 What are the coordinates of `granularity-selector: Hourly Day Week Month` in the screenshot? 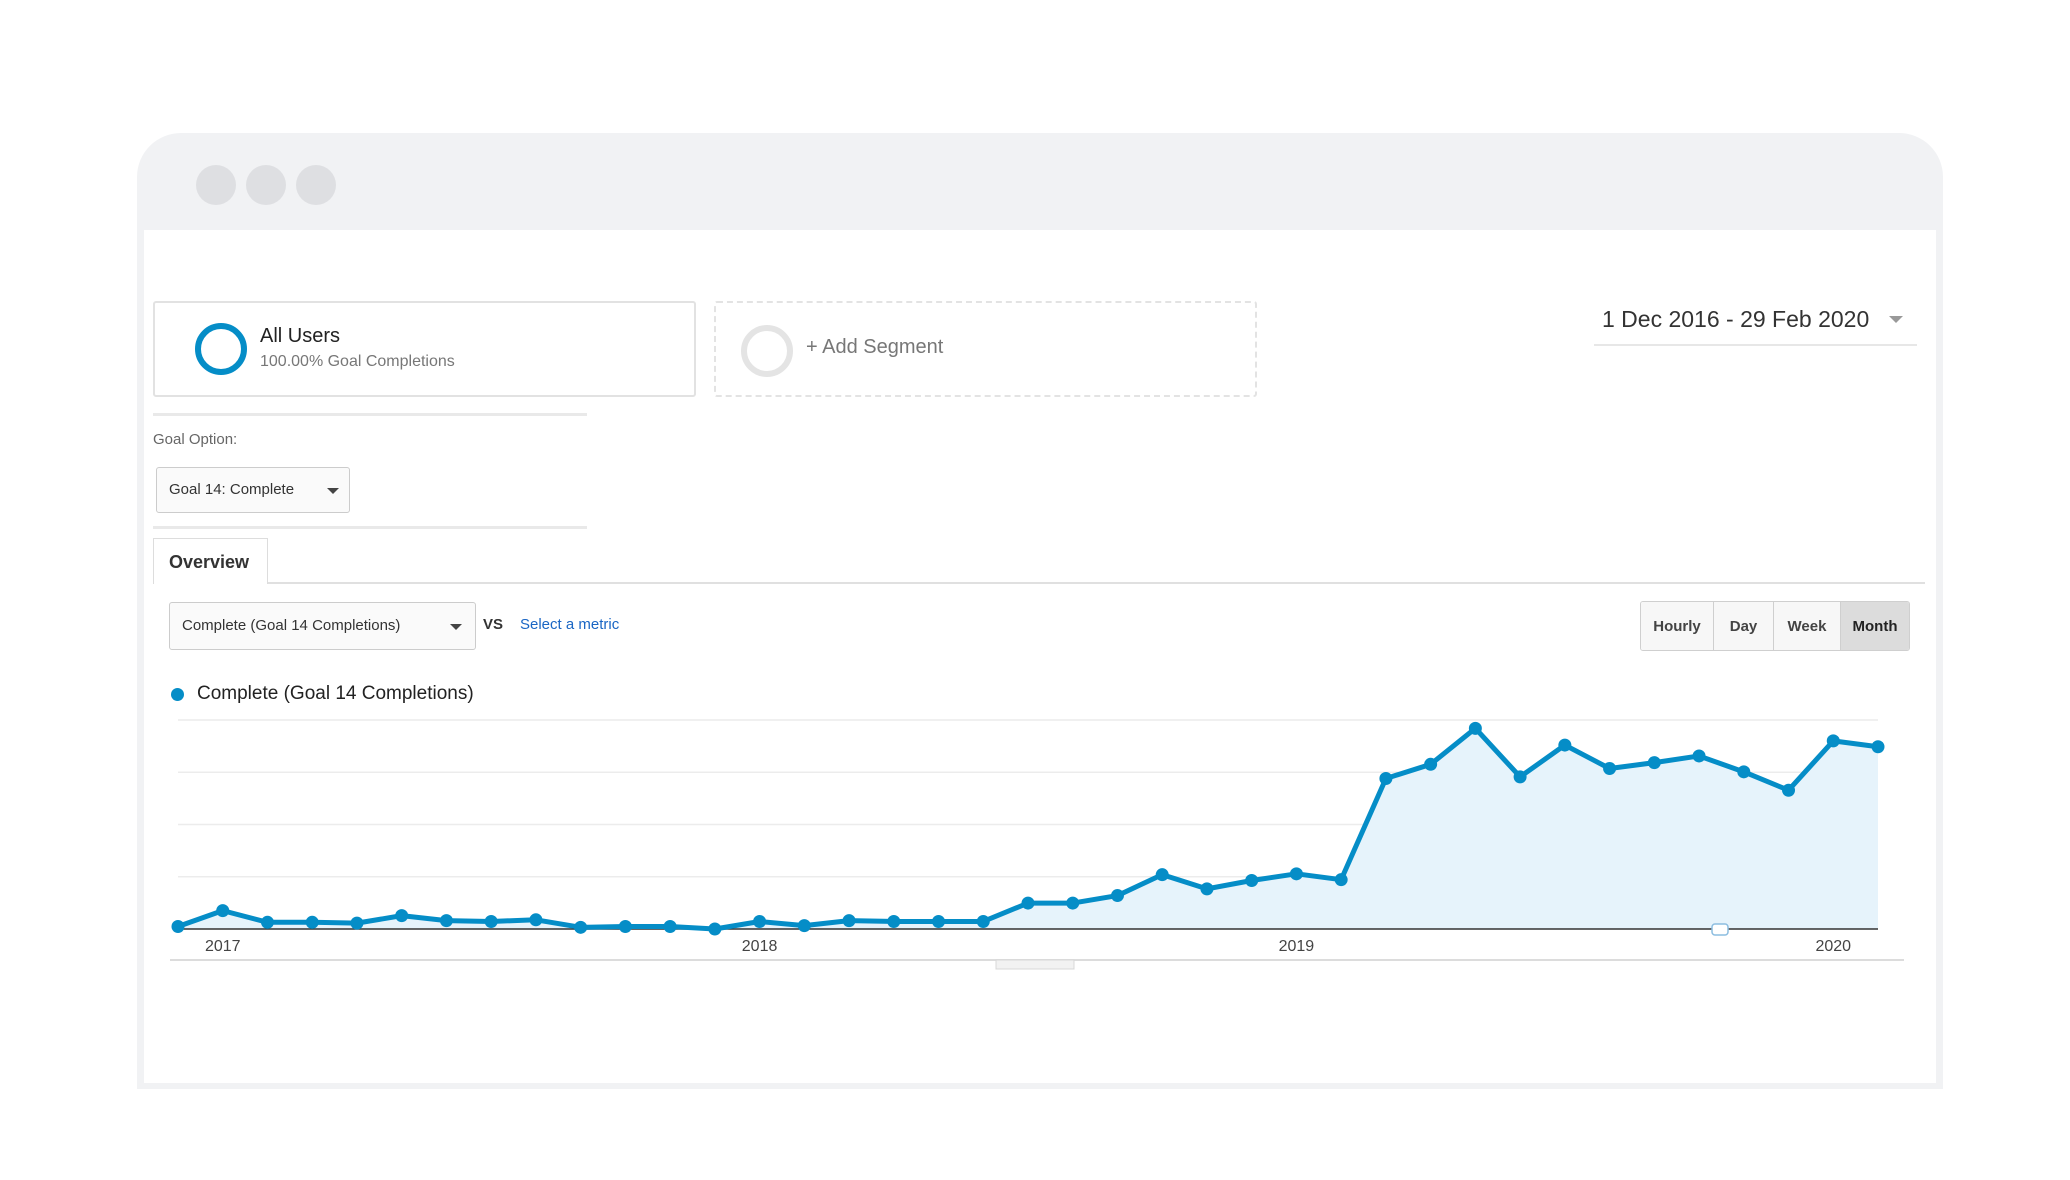 It's located at (1775, 626).